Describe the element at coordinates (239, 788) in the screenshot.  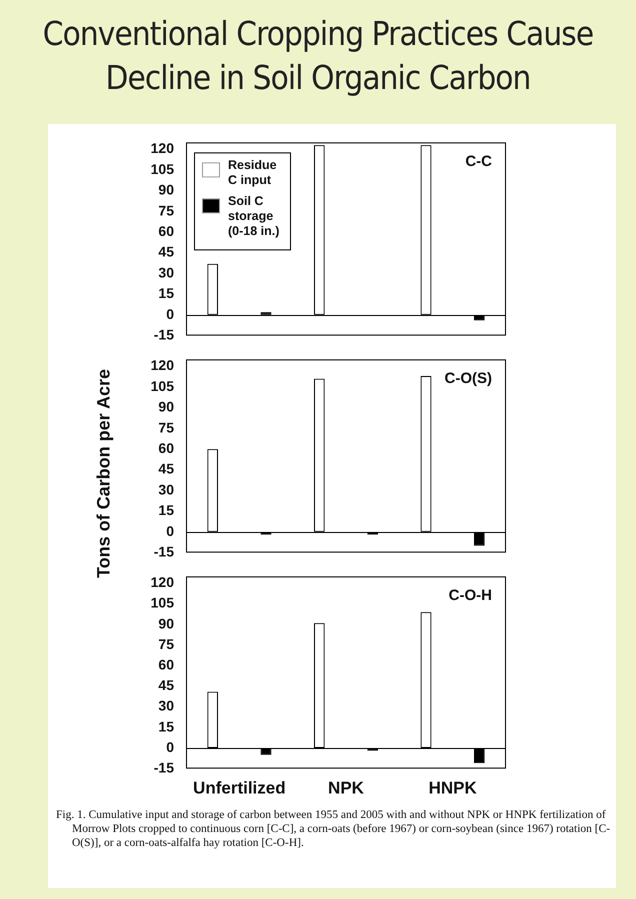
I see `x-tick-label: Unfertilized` at that location.